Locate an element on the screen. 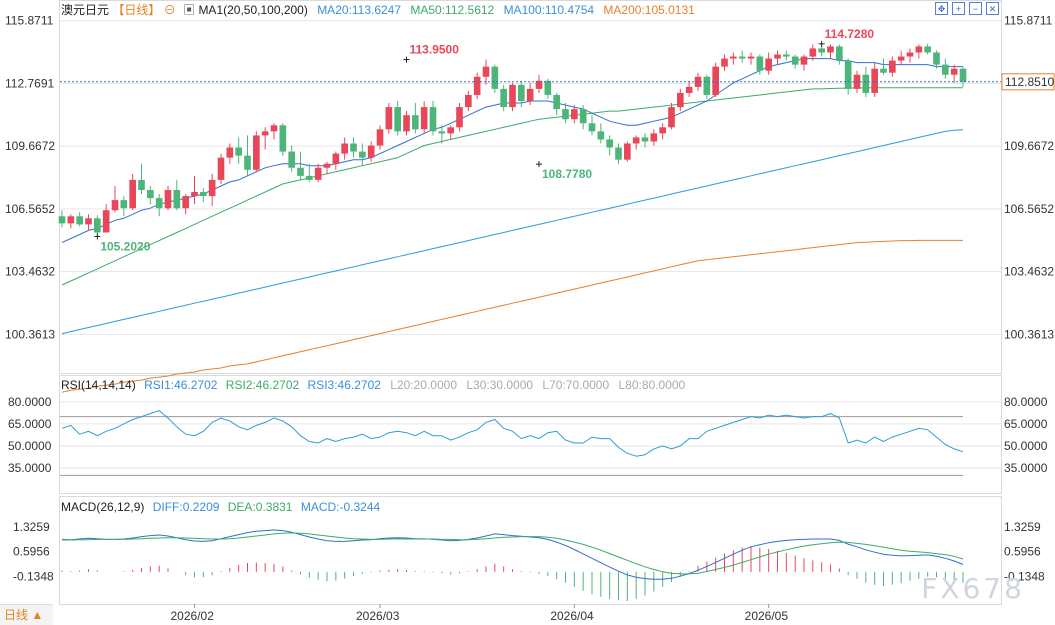 The width and height of the screenshot is (1055, 625). ma-indicator-icon: ▣ is located at coordinates (189, 10).